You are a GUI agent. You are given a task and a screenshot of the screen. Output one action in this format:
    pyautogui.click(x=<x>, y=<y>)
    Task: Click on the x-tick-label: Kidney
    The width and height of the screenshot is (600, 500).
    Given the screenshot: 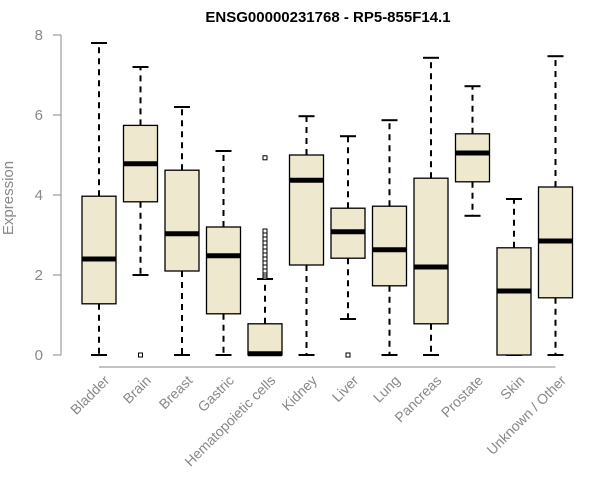 What is the action you would take?
    pyautogui.click(x=299, y=393)
    